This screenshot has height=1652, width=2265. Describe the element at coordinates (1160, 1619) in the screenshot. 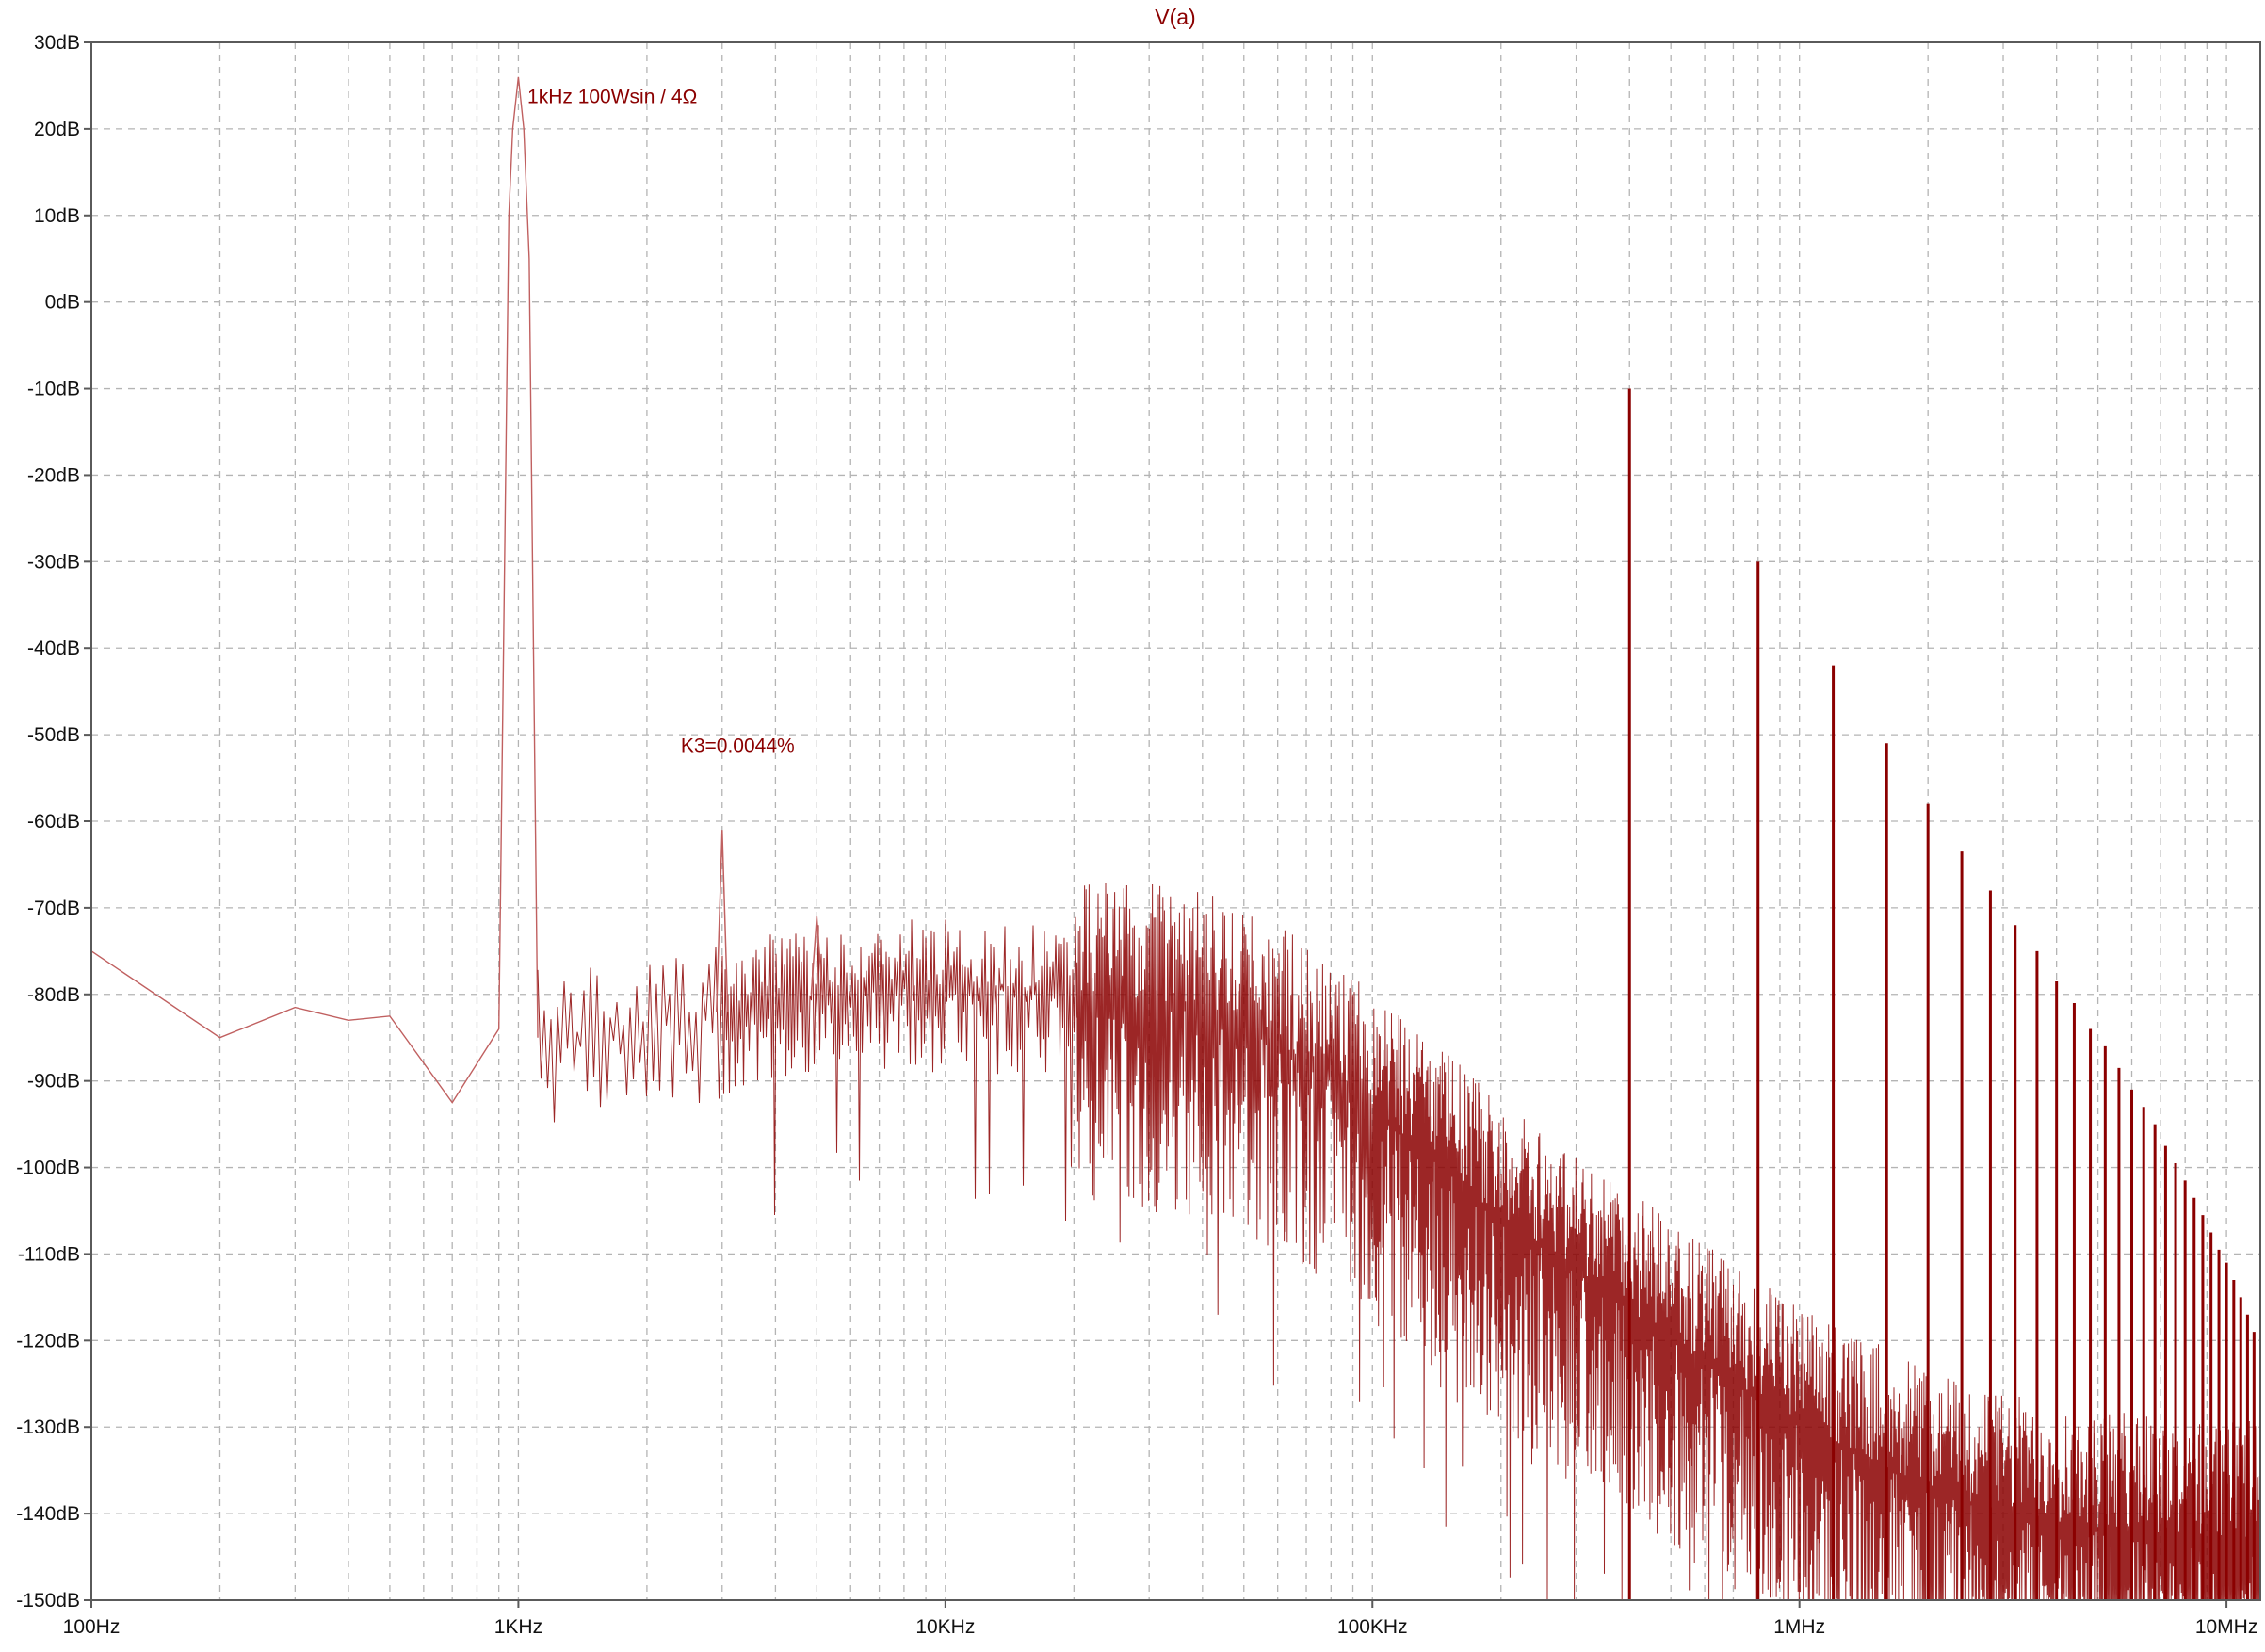

I see `x-axis-ticks: 100Hz 1KHz 10KHz 100KHz 1MHz 10MHz` at that location.